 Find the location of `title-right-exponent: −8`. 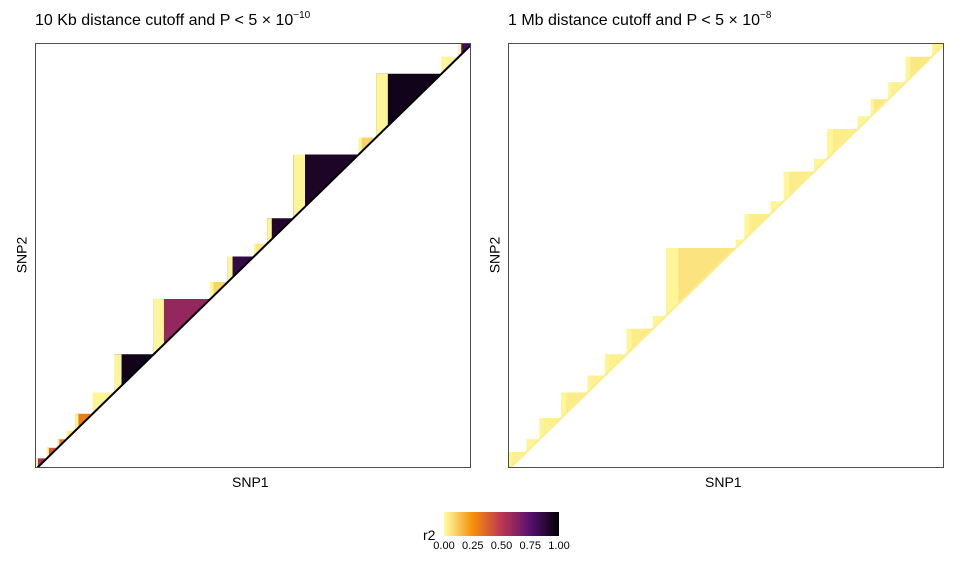

title-right-exponent: −8 is located at coordinates (766, 15).